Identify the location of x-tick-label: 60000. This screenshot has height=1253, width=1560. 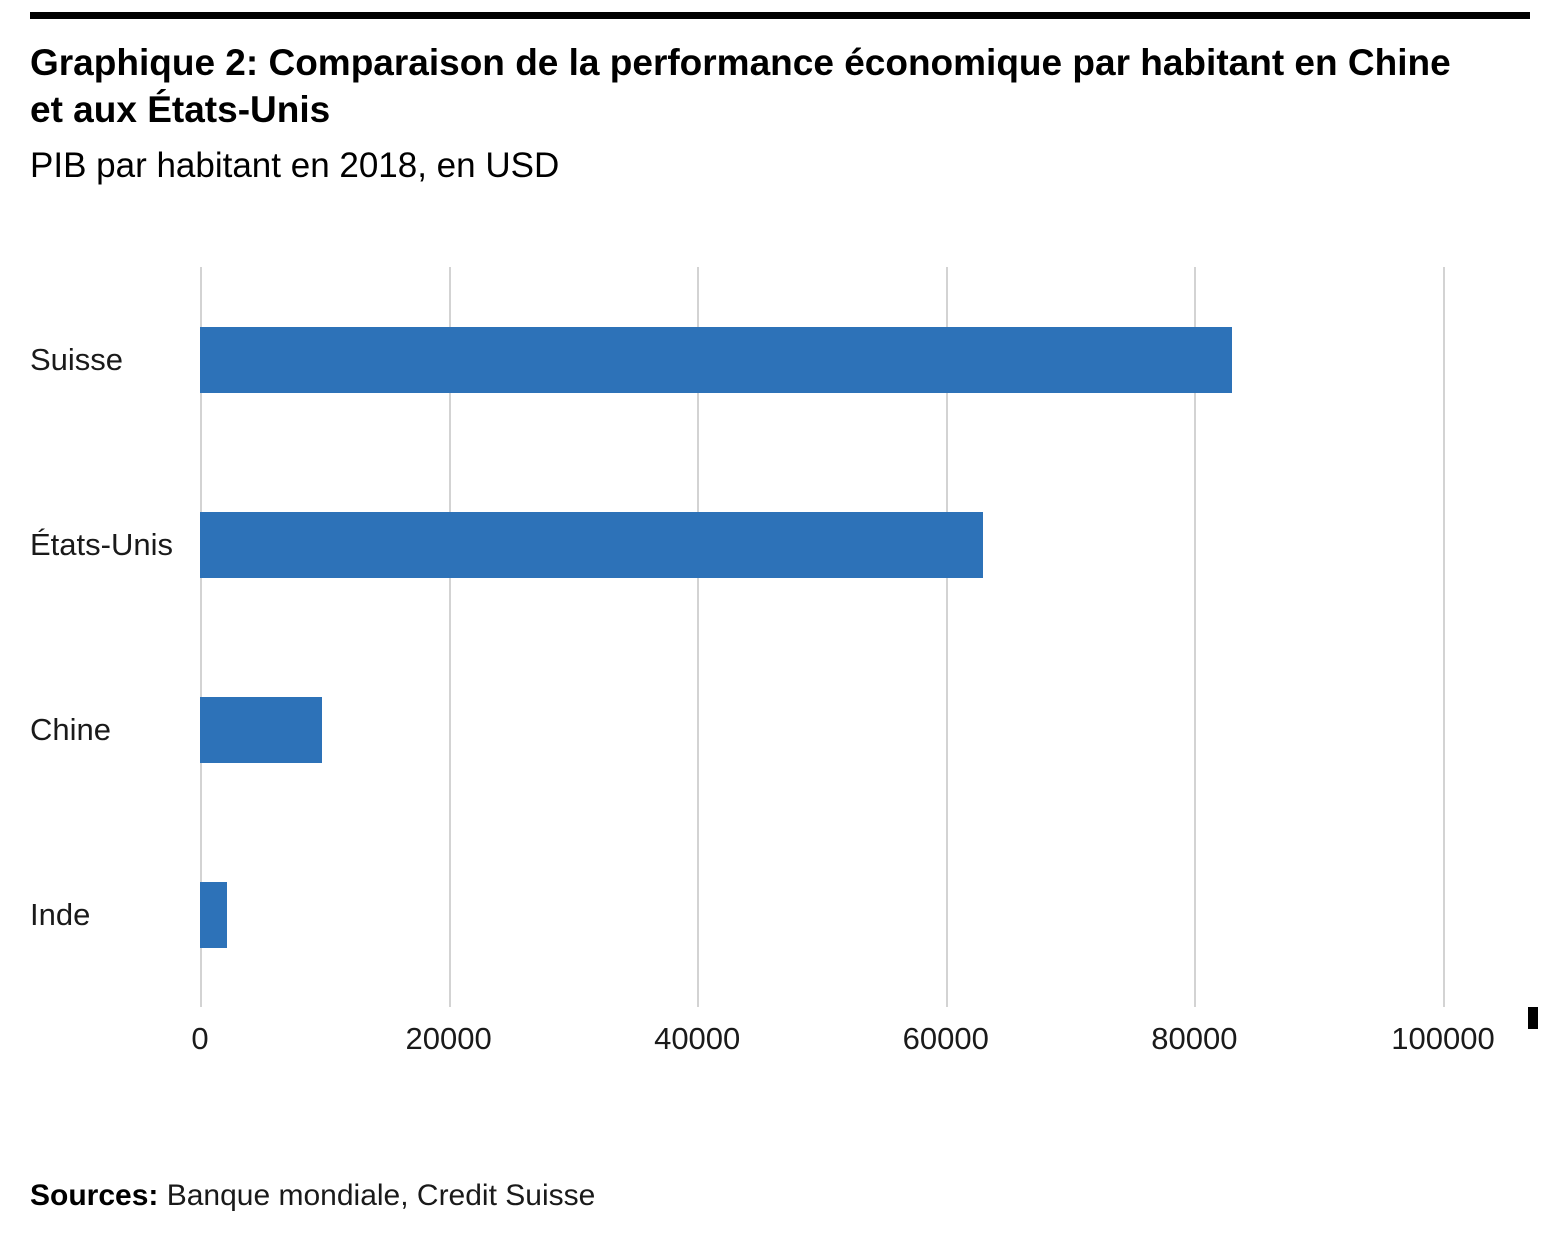
(945, 1039).